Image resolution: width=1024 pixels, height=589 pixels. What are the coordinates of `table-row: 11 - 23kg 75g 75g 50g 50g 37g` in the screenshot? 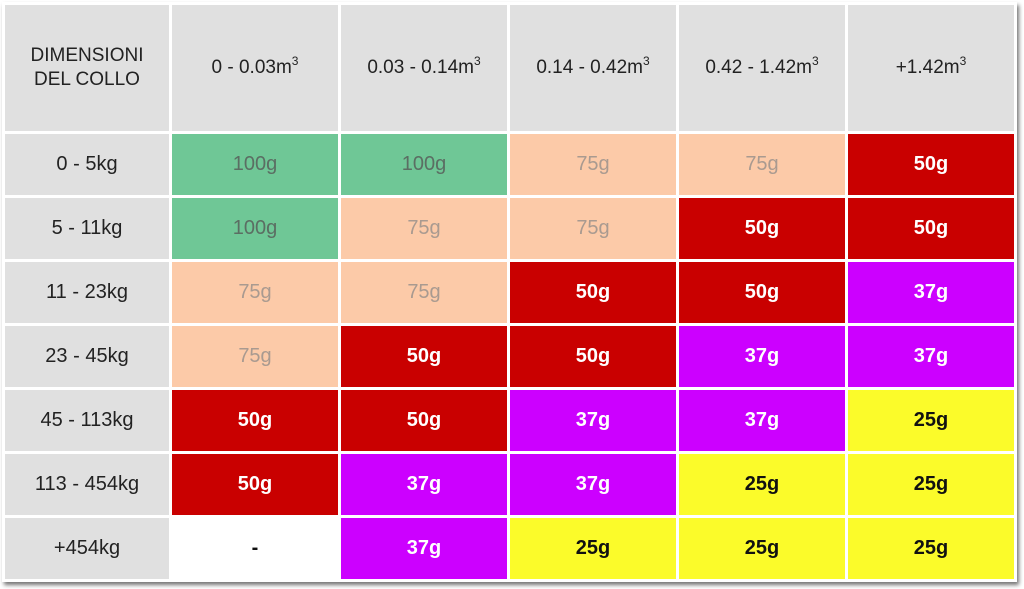 It's located at (509, 292).